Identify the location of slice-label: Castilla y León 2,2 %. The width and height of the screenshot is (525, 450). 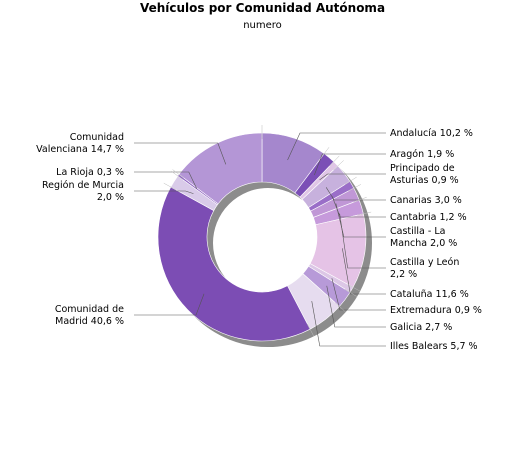
(424, 268).